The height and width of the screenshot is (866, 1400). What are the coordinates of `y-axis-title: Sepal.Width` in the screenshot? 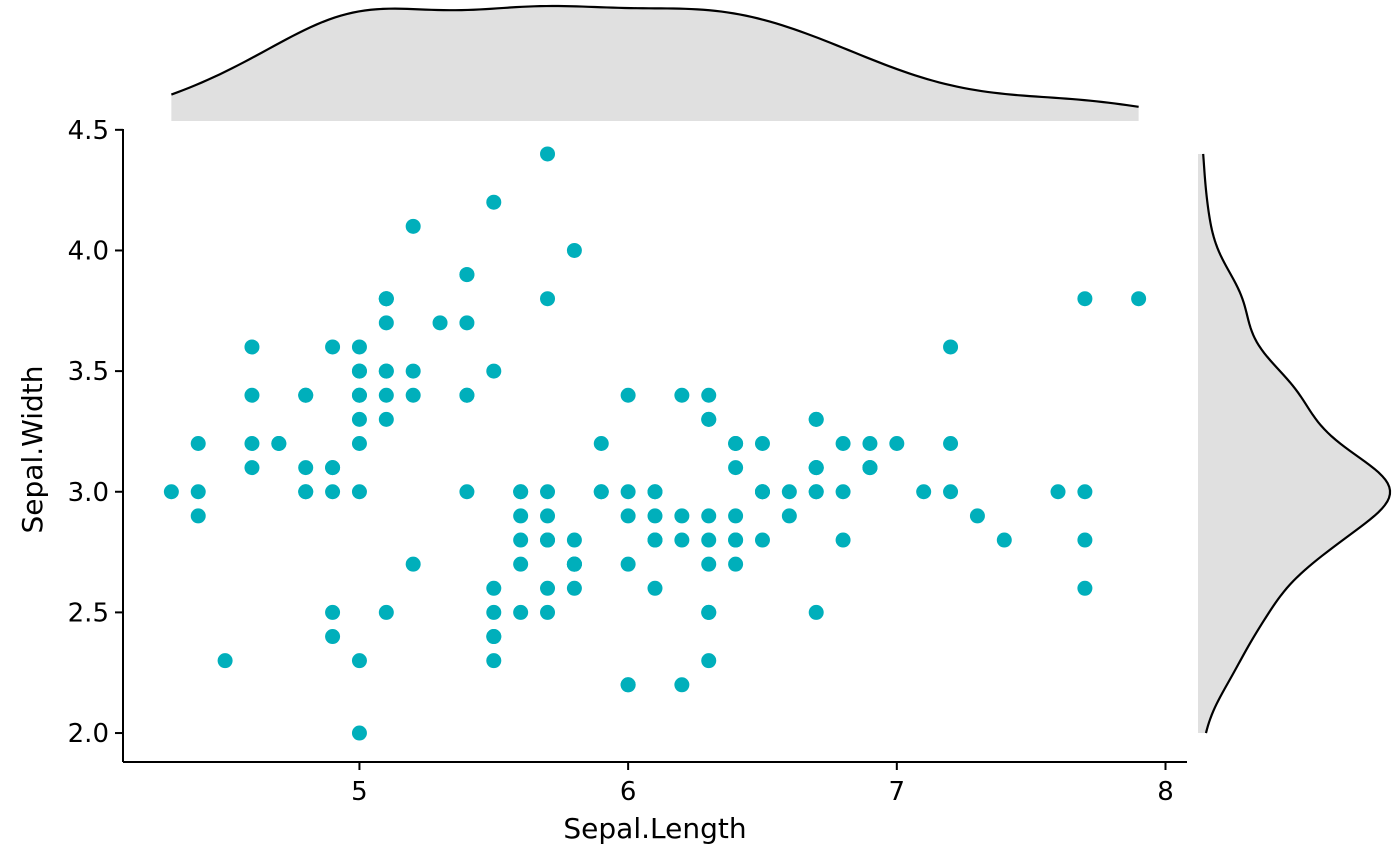 It's located at (32, 450).